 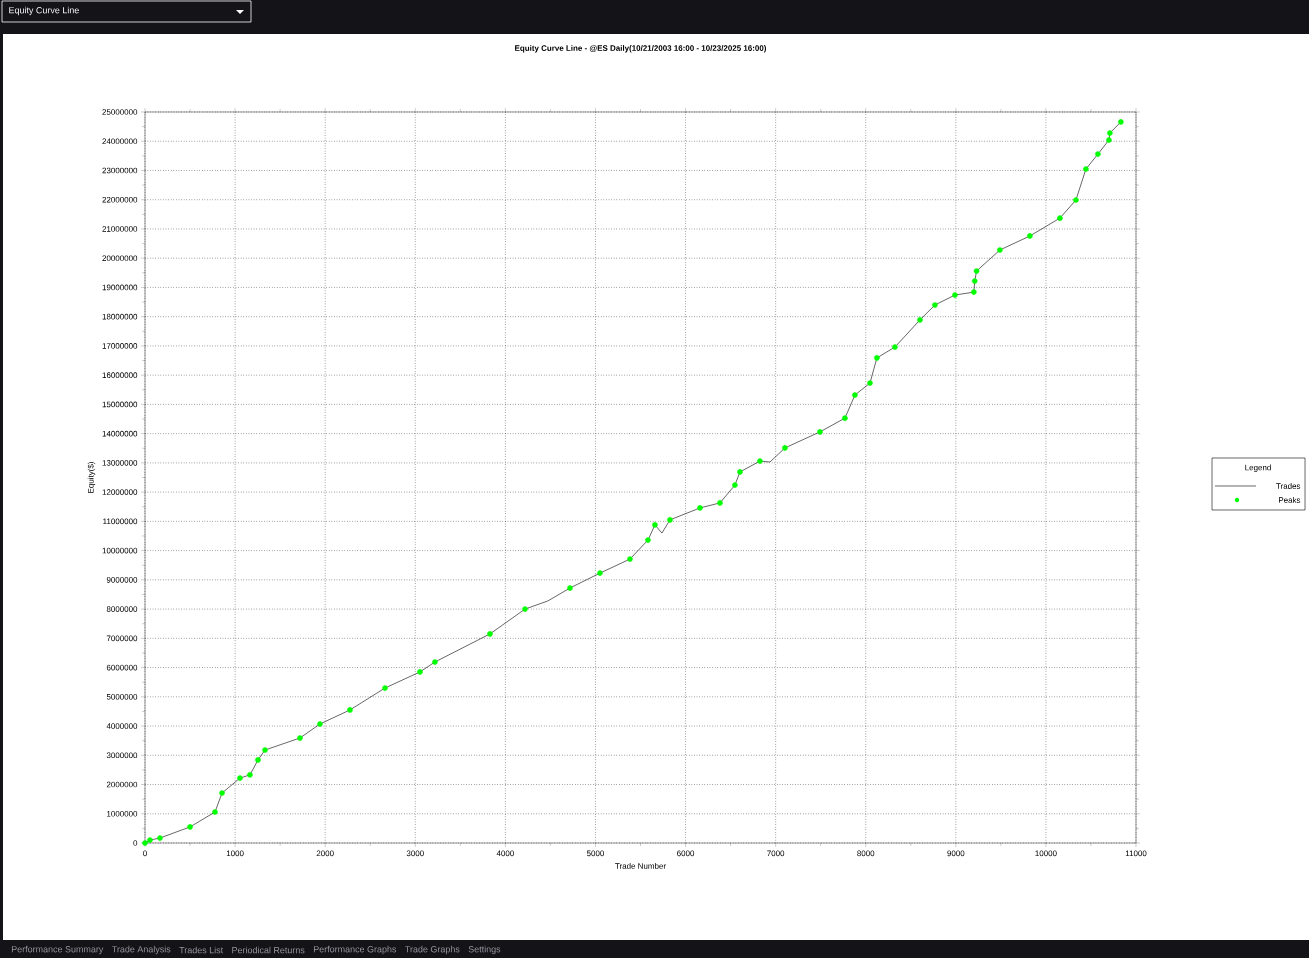 I want to click on text: Settings, so click(x=484, y=950).